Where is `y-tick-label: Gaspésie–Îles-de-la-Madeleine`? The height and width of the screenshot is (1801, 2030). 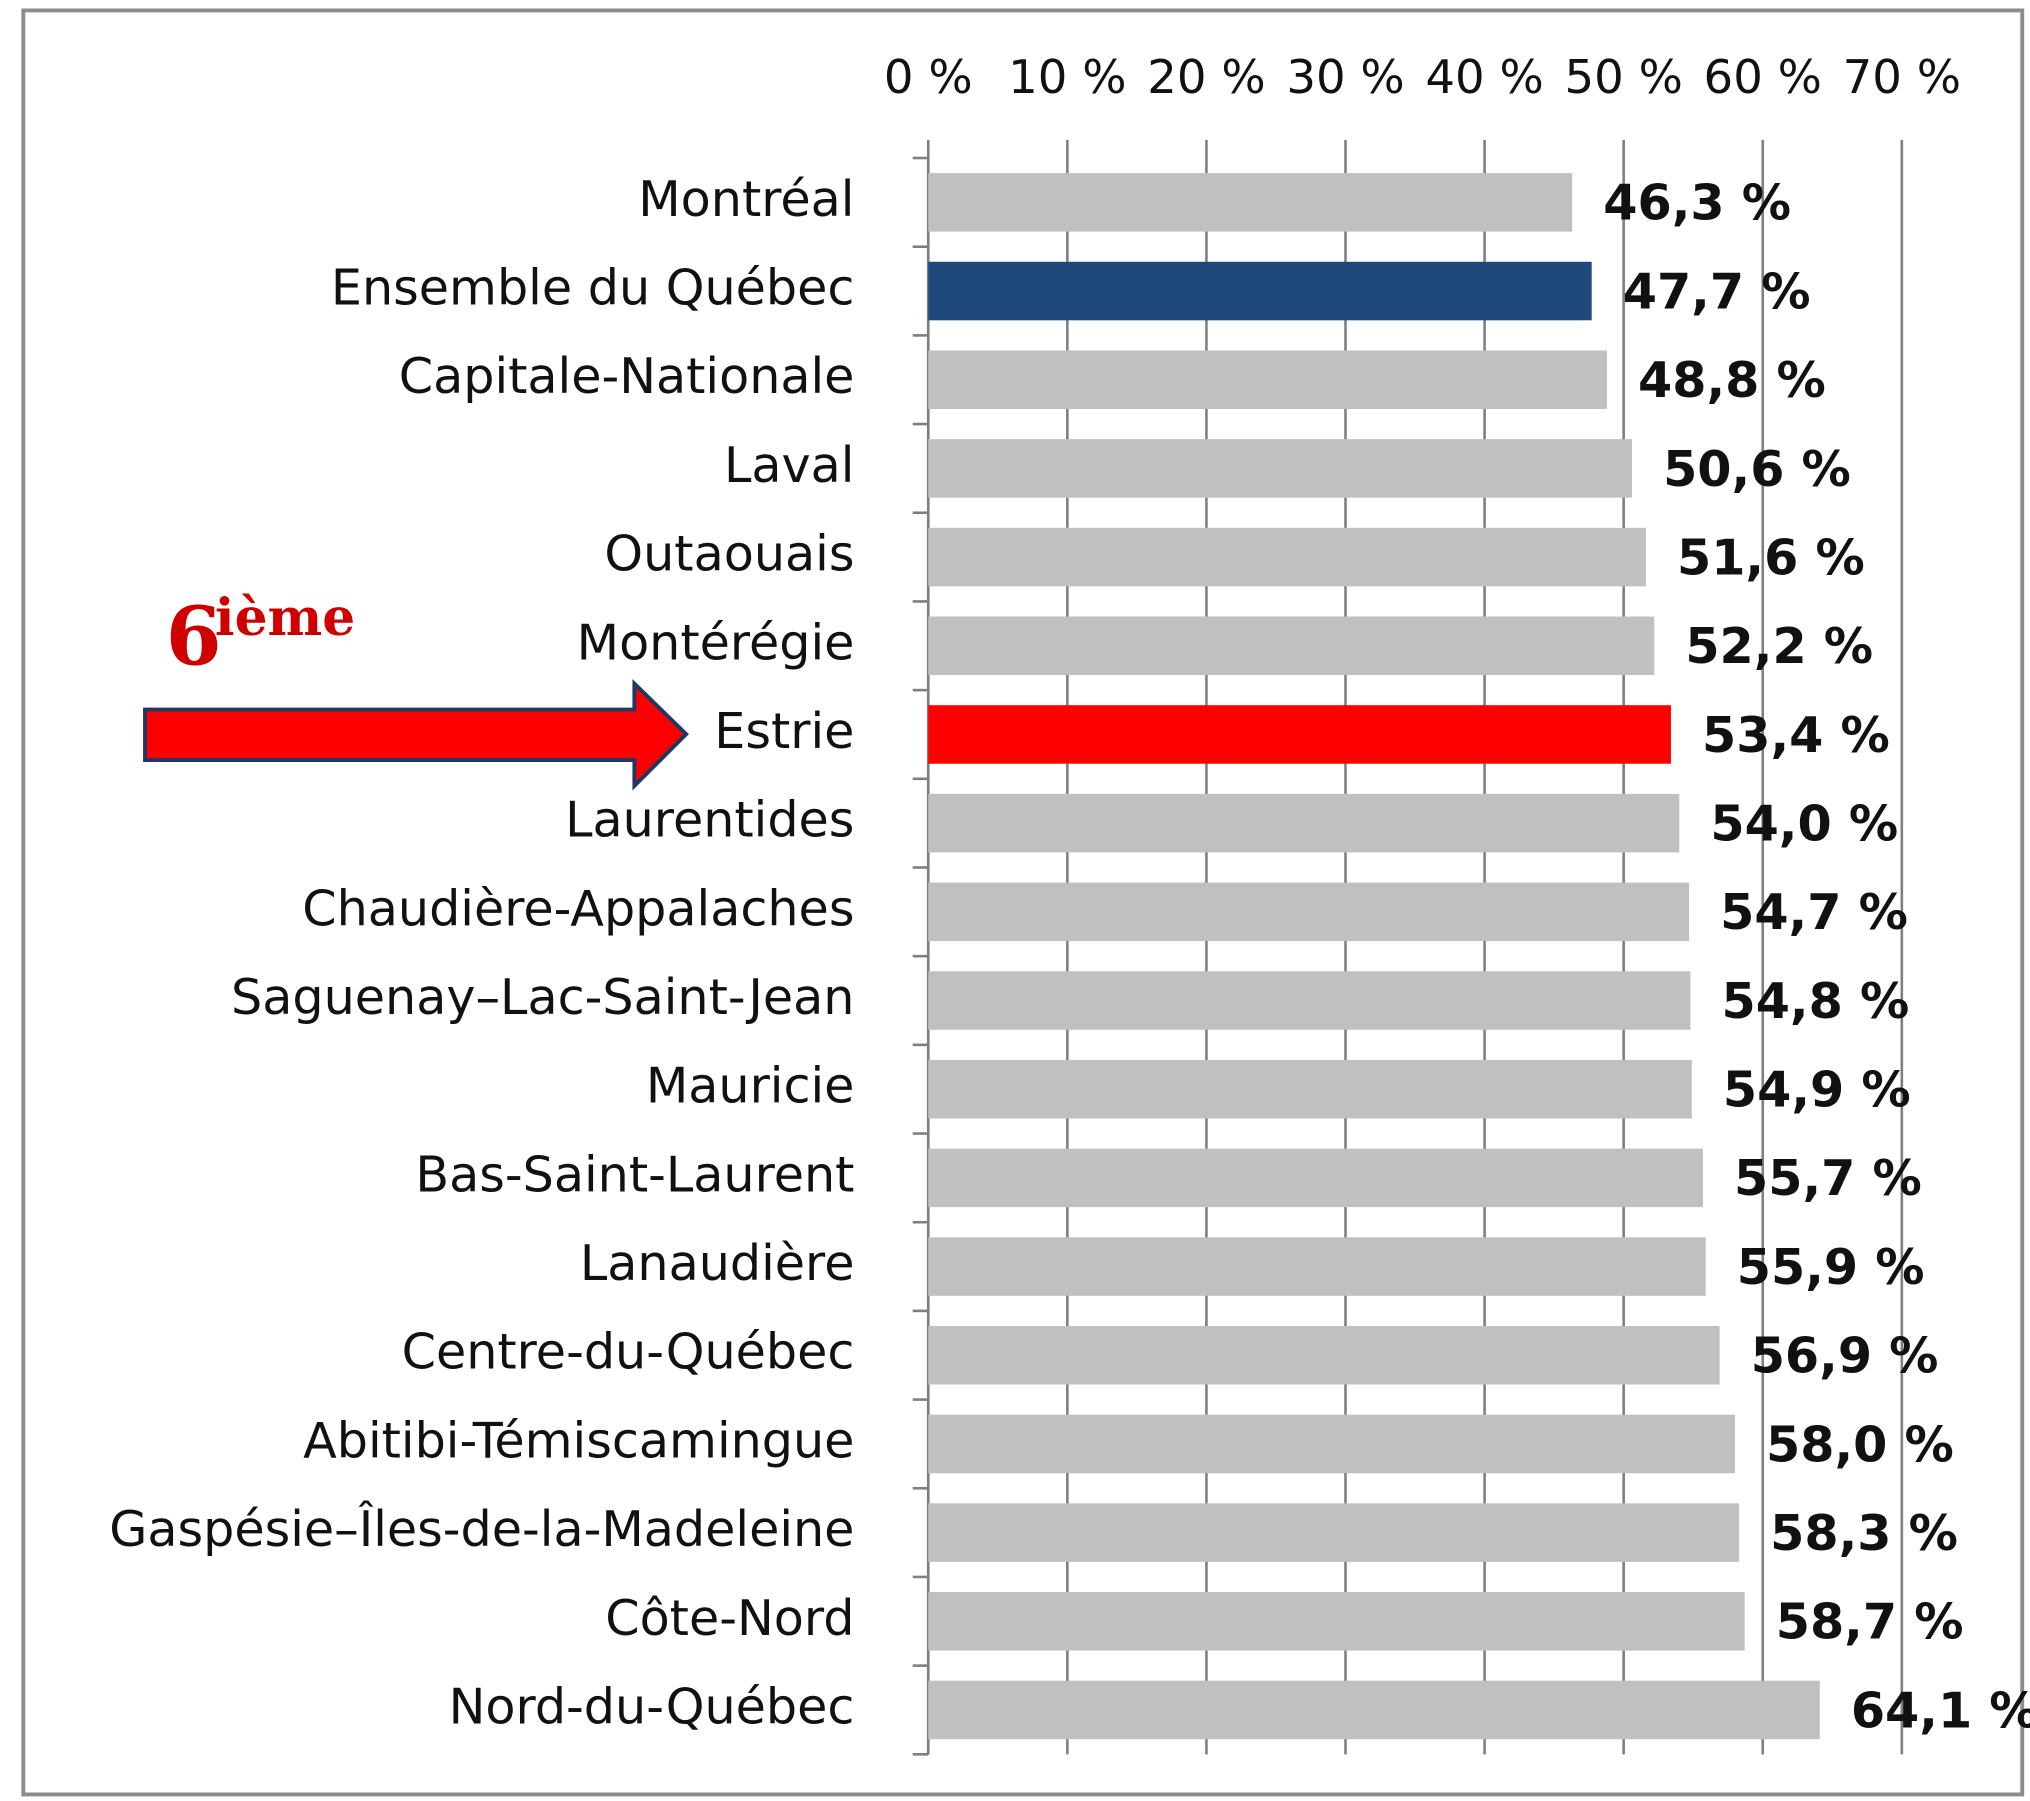
y-tick-label: Gaspésie–Îles-de-la-Madeleine is located at coordinates (481, 1528).